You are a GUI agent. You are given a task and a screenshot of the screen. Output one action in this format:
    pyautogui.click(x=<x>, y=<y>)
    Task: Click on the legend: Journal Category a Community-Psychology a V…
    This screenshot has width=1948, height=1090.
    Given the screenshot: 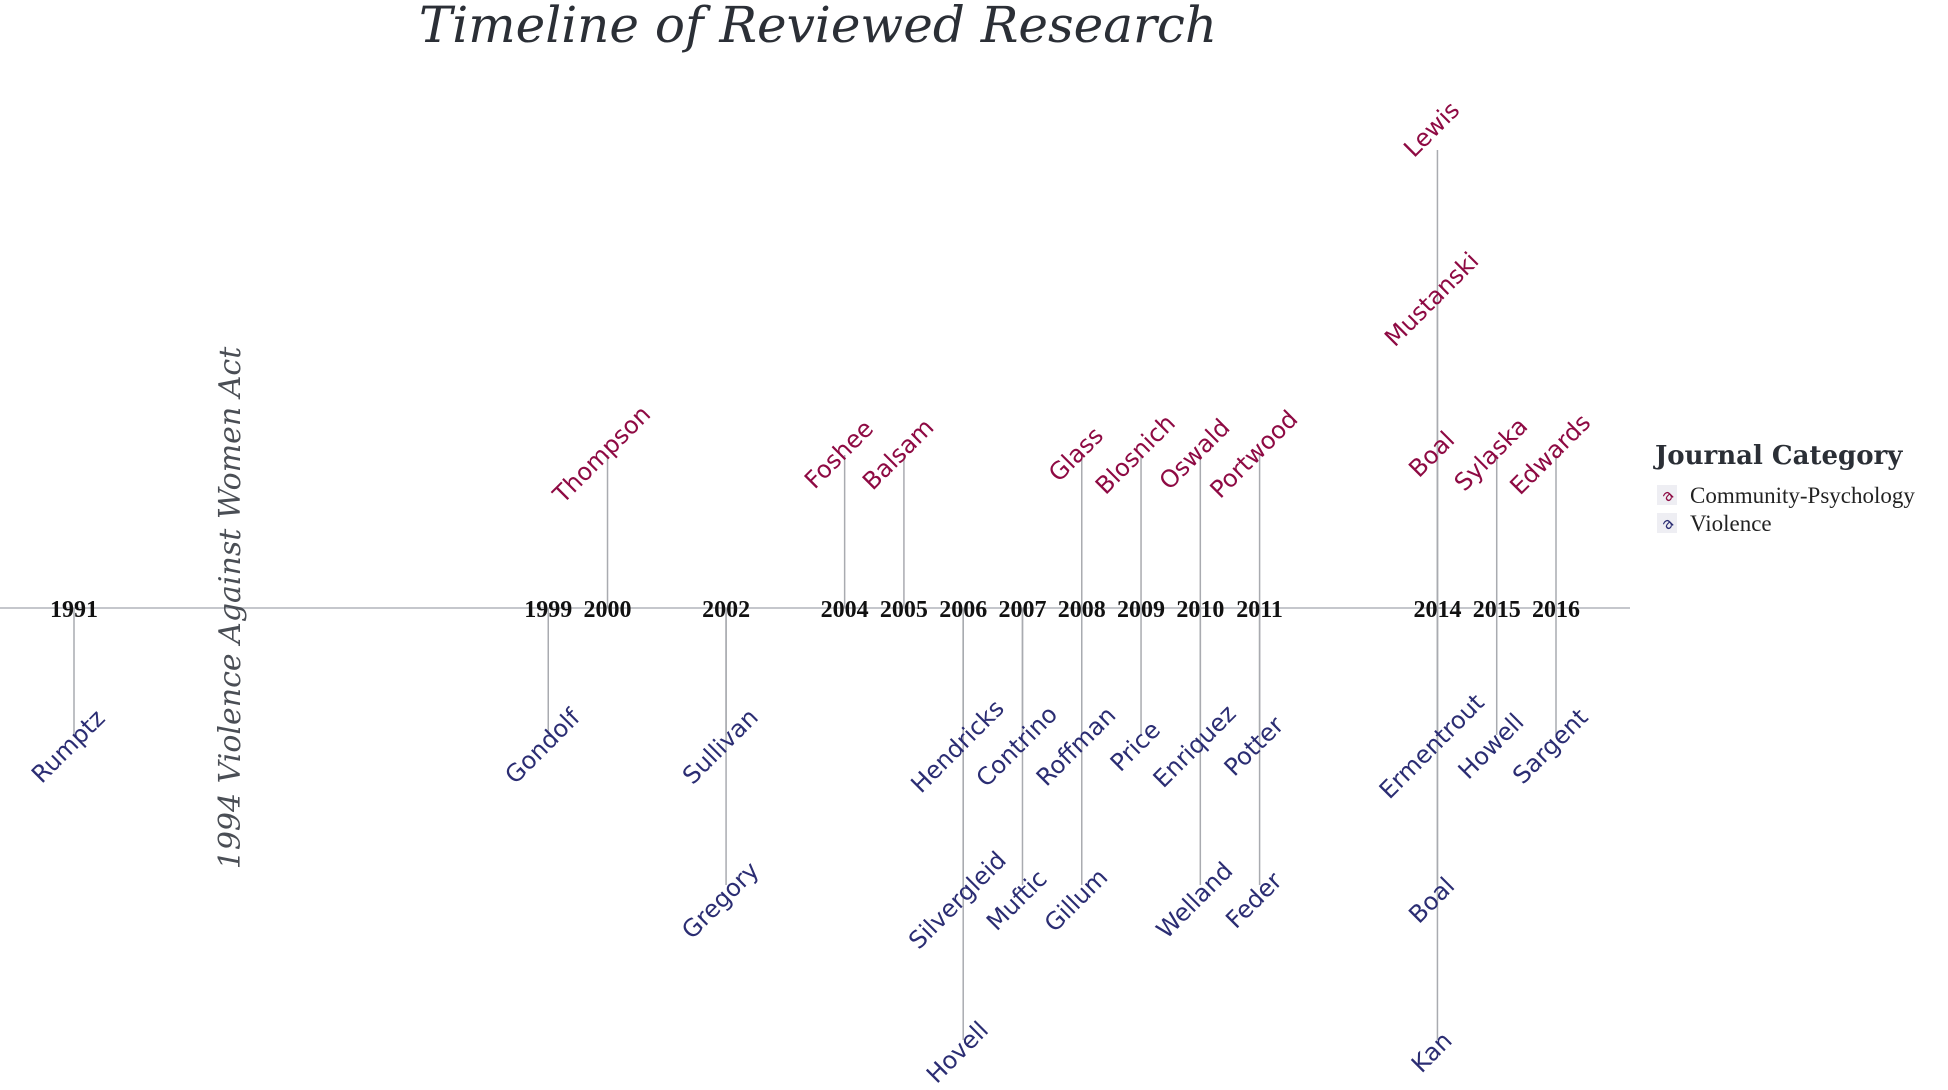 What is the action you would take?
    pyautogui.click(x=1784, y=488)
    